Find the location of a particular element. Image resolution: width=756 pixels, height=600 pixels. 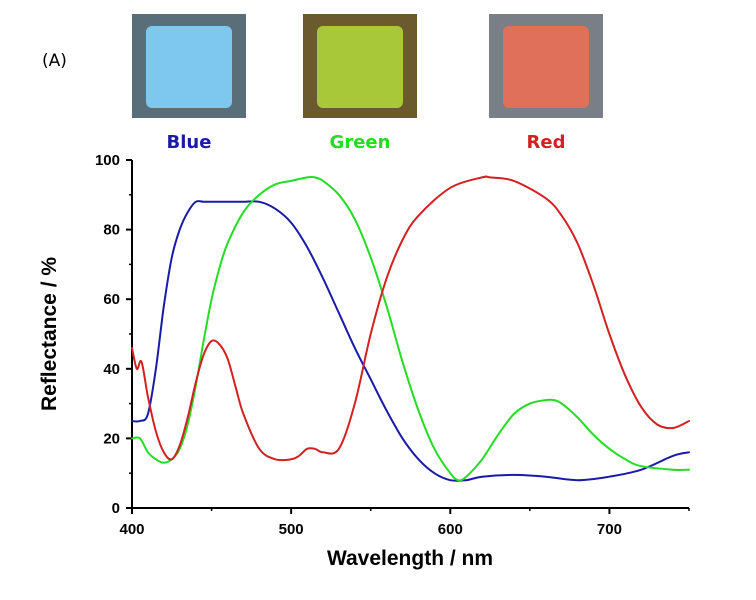

x-tick-label: 600 is located at coordinates (450, 529).